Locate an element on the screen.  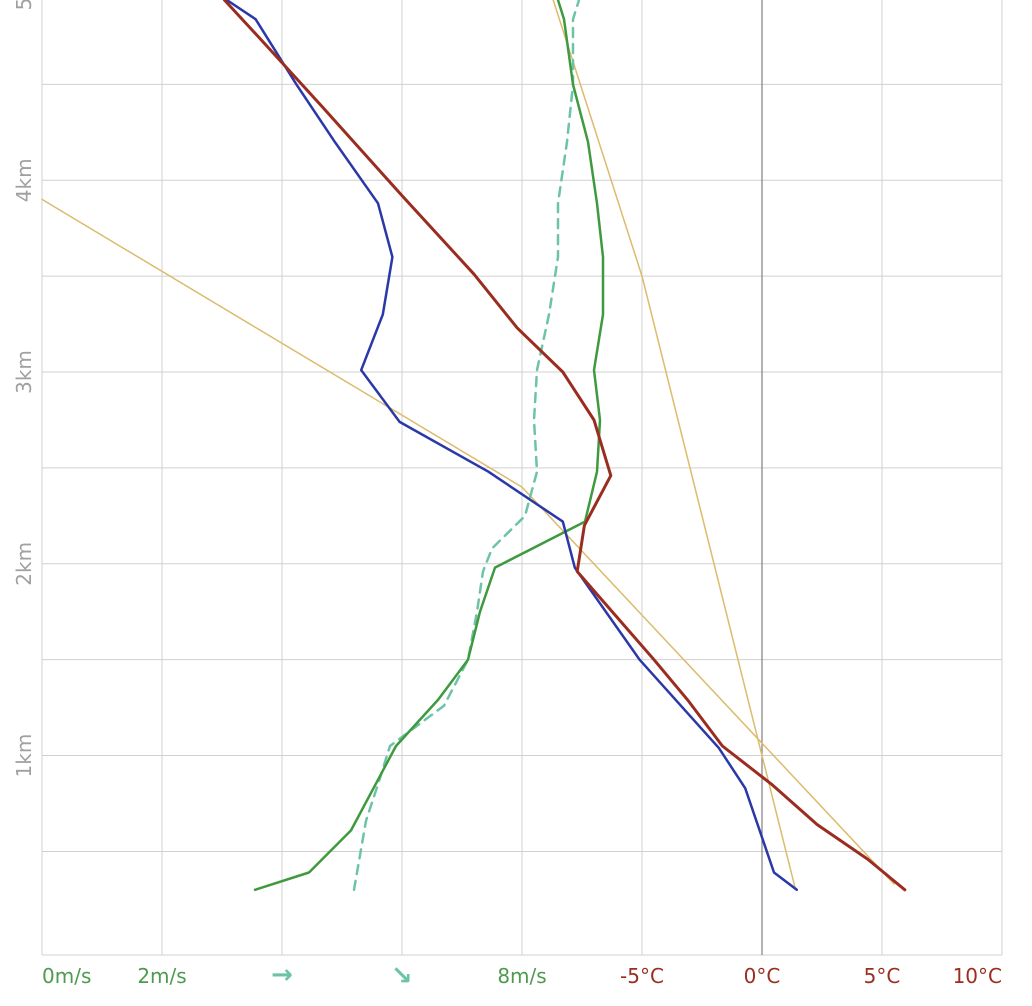
wind-tick-label: 8m/s is located at coordinates (521, 976).